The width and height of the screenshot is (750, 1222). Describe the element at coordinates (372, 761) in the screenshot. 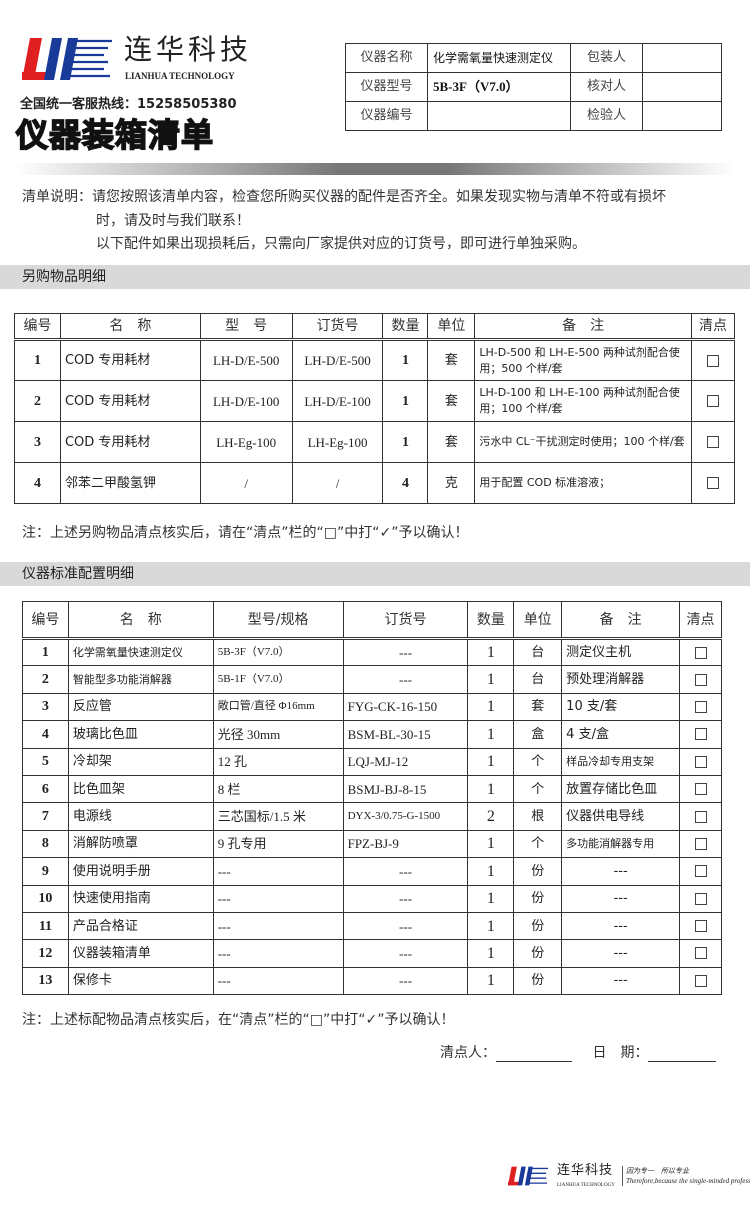

I see `table-row: 5 冷却架 12 孔 LQJ-MJ-12 1 个样品冷却专用支架` at that location.